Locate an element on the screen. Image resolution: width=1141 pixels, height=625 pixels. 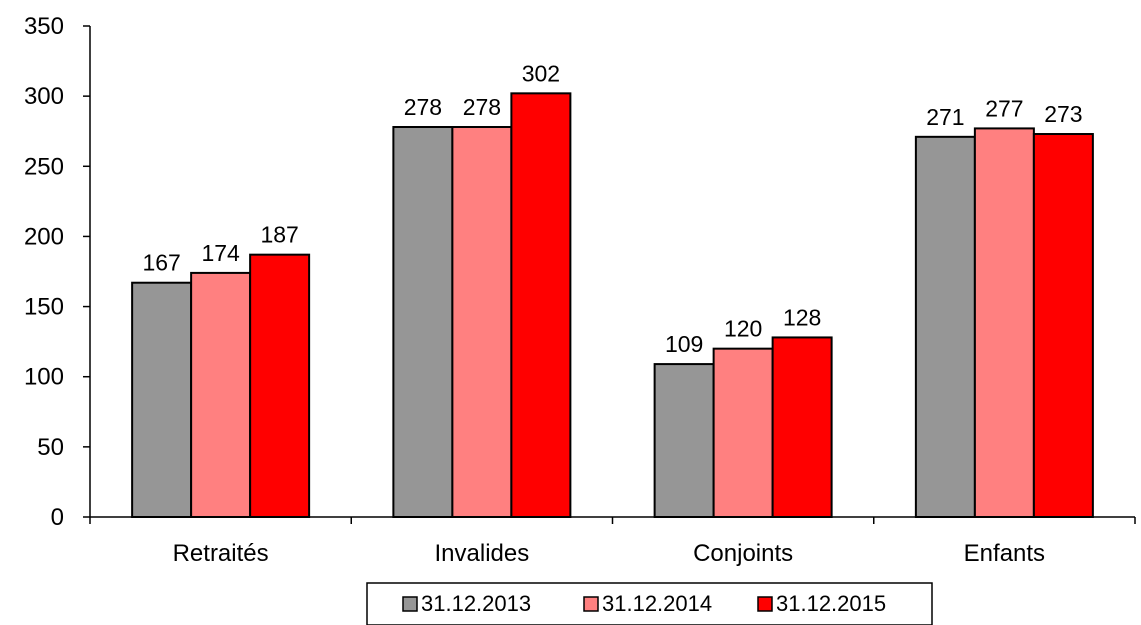
legend-box is located at coordinates (649, 603).